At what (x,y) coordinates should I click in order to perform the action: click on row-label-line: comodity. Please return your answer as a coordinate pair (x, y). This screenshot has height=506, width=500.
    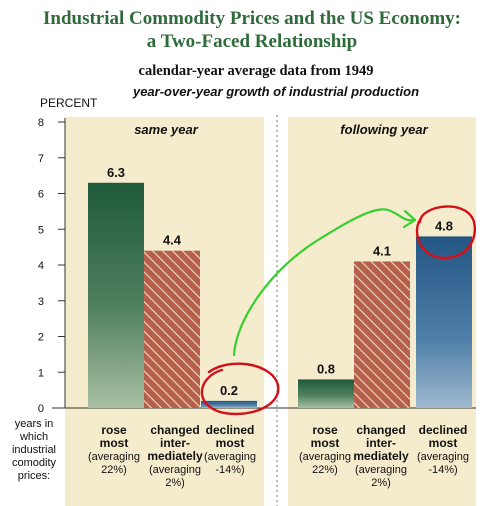
    Looking at the image, I should click on (34, 463).